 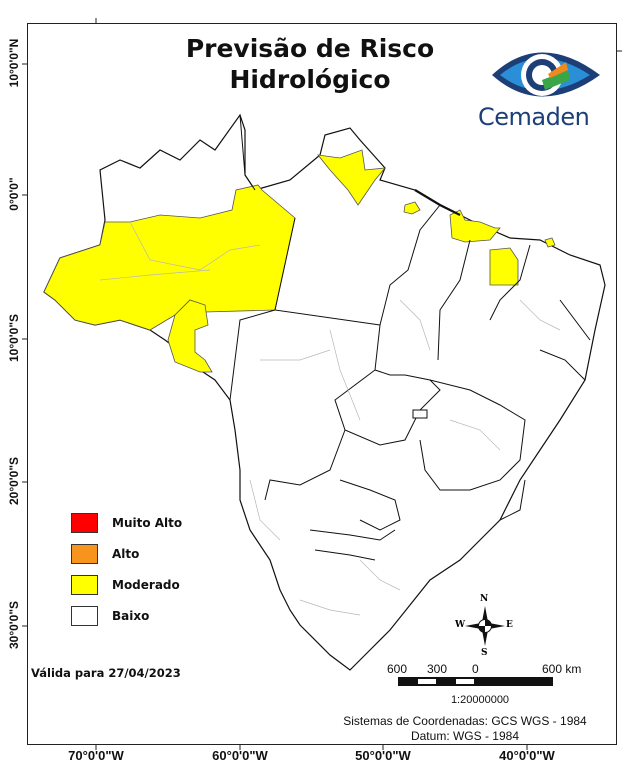 I want to click on south-label: S, so click(x=484, y=653).